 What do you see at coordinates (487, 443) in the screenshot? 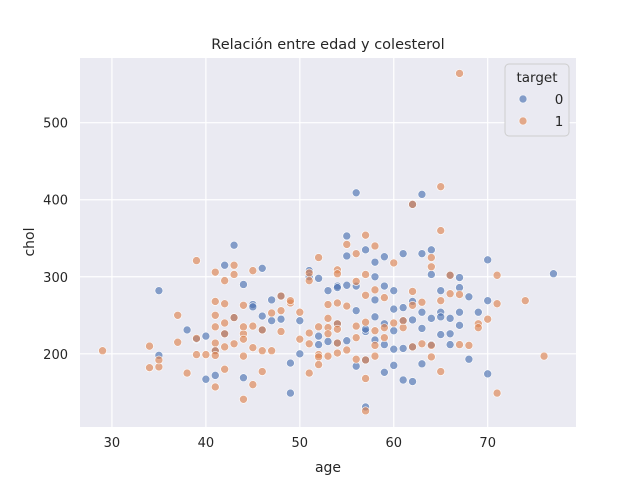
I see `x-tick-label: 70` at bounding box center [487, 443].